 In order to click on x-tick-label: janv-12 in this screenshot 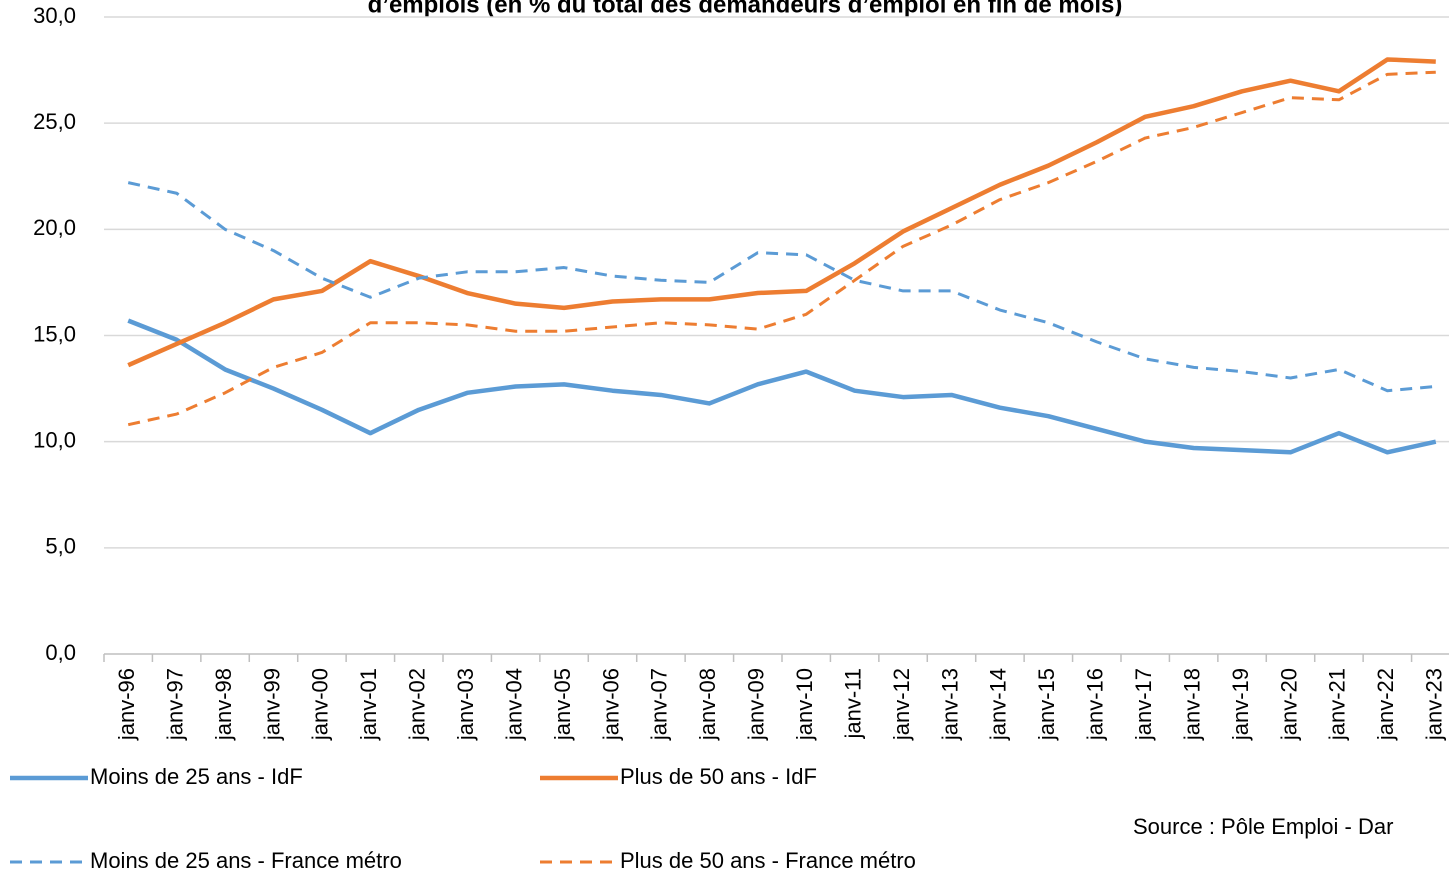, I will do `click(901, 704)`.